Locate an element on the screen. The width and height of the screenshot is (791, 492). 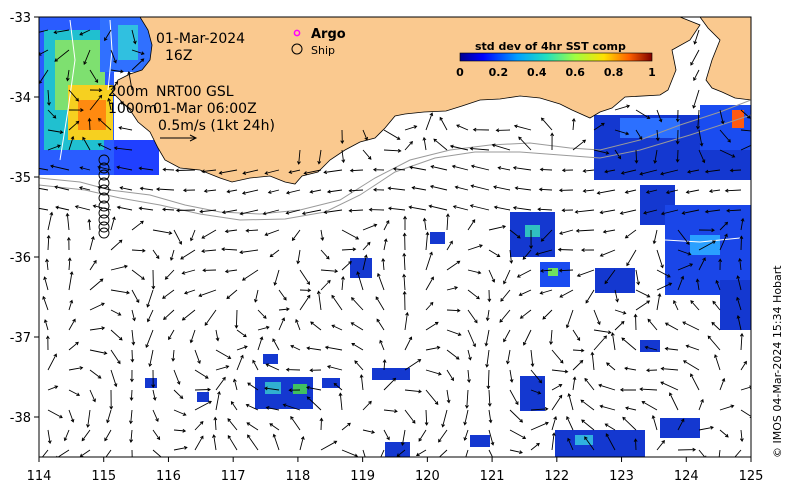
colorbar-tick-label: 0 is located at coordinates (460, 72).